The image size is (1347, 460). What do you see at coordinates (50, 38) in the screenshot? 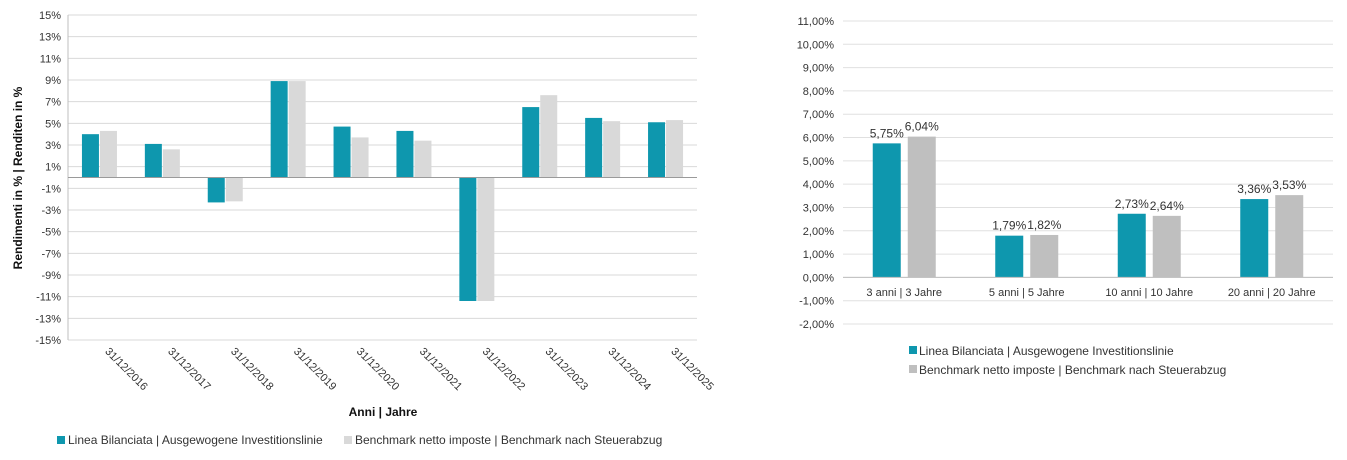
I see `y-tick-label: 13%` at bounding box center [50, 38].